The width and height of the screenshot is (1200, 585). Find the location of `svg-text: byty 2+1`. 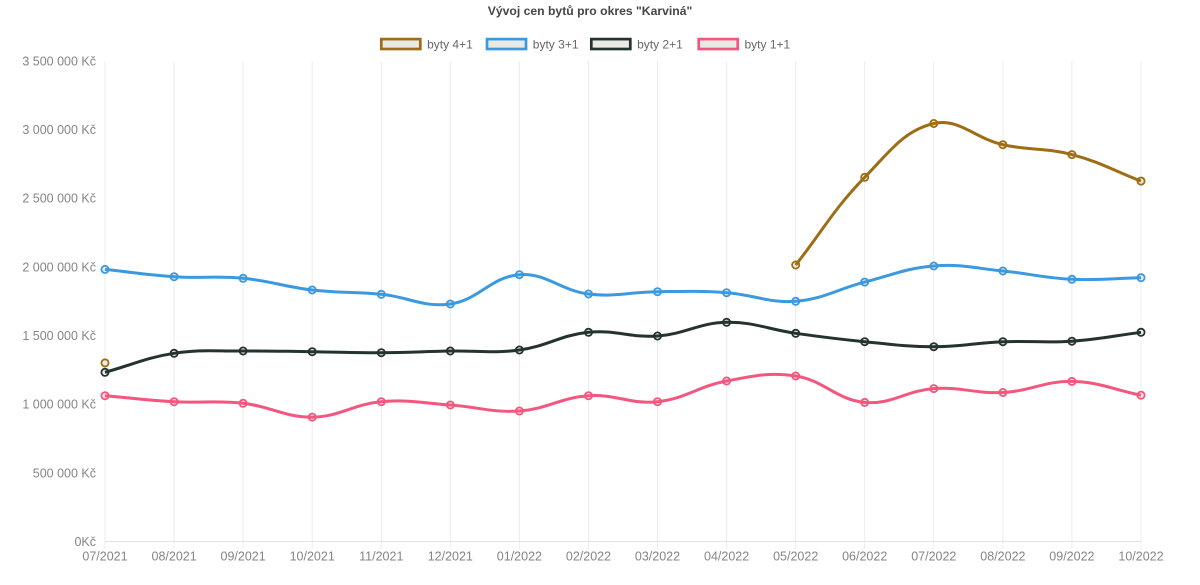

svg-text: byty 2+1 is located at coordinates (660, 45).